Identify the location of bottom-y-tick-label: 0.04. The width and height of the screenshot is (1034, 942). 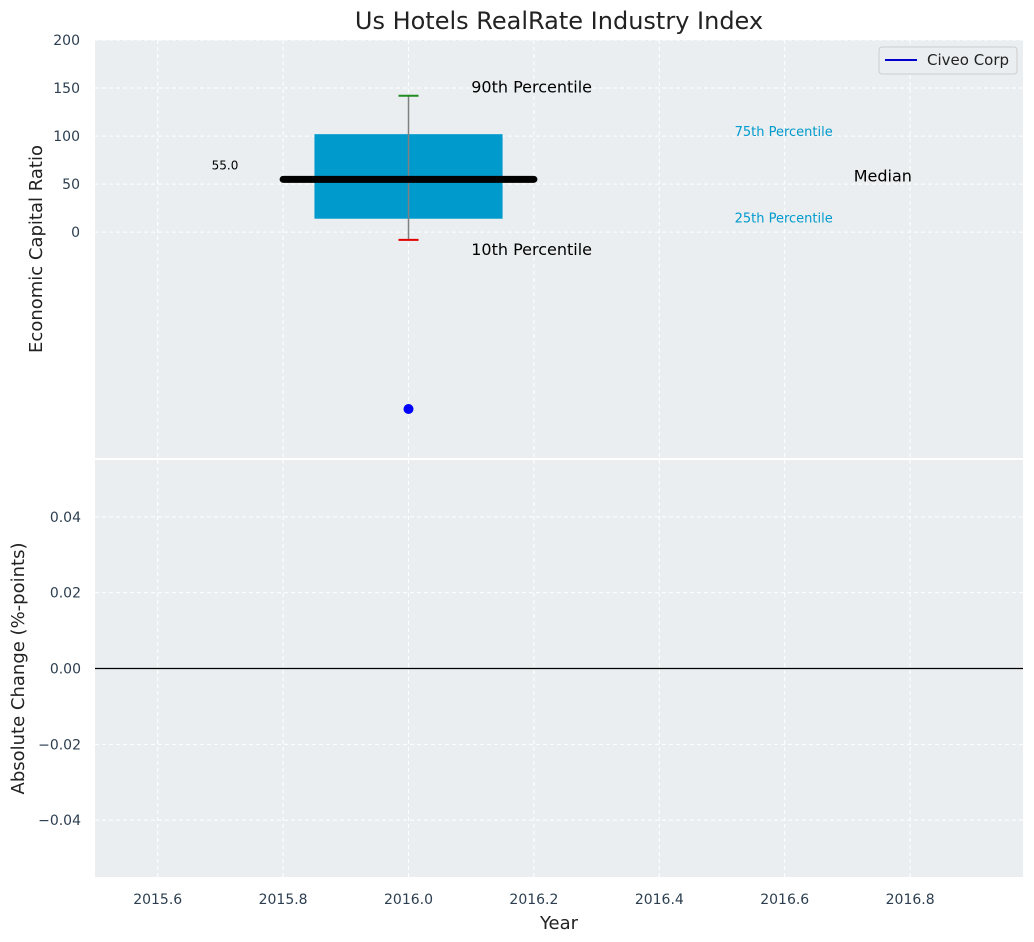
(65, 518).